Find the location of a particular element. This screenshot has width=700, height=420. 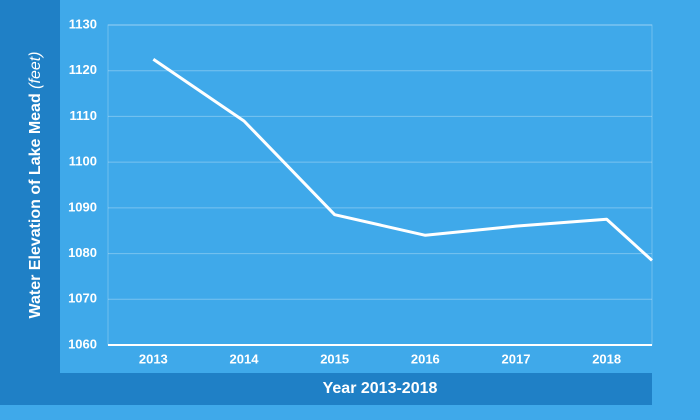

x-tick-label: 2013 is located at coordinates (153, 358).